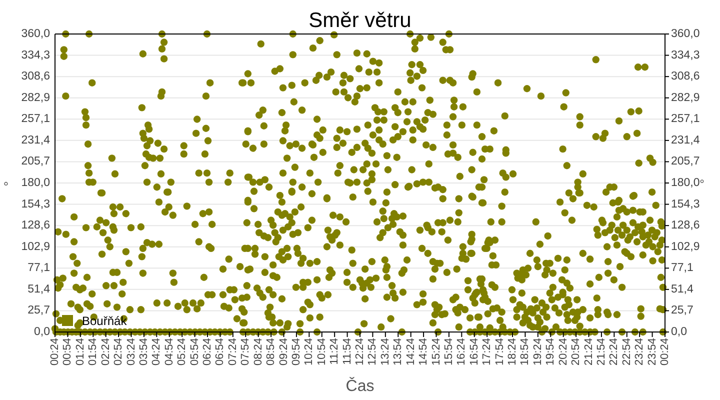 This screenshot has height=400, width=720. Describe the element at coordinates (685, 204) in the screenshot. I see `y2-tick-label: 154,3` at that location.